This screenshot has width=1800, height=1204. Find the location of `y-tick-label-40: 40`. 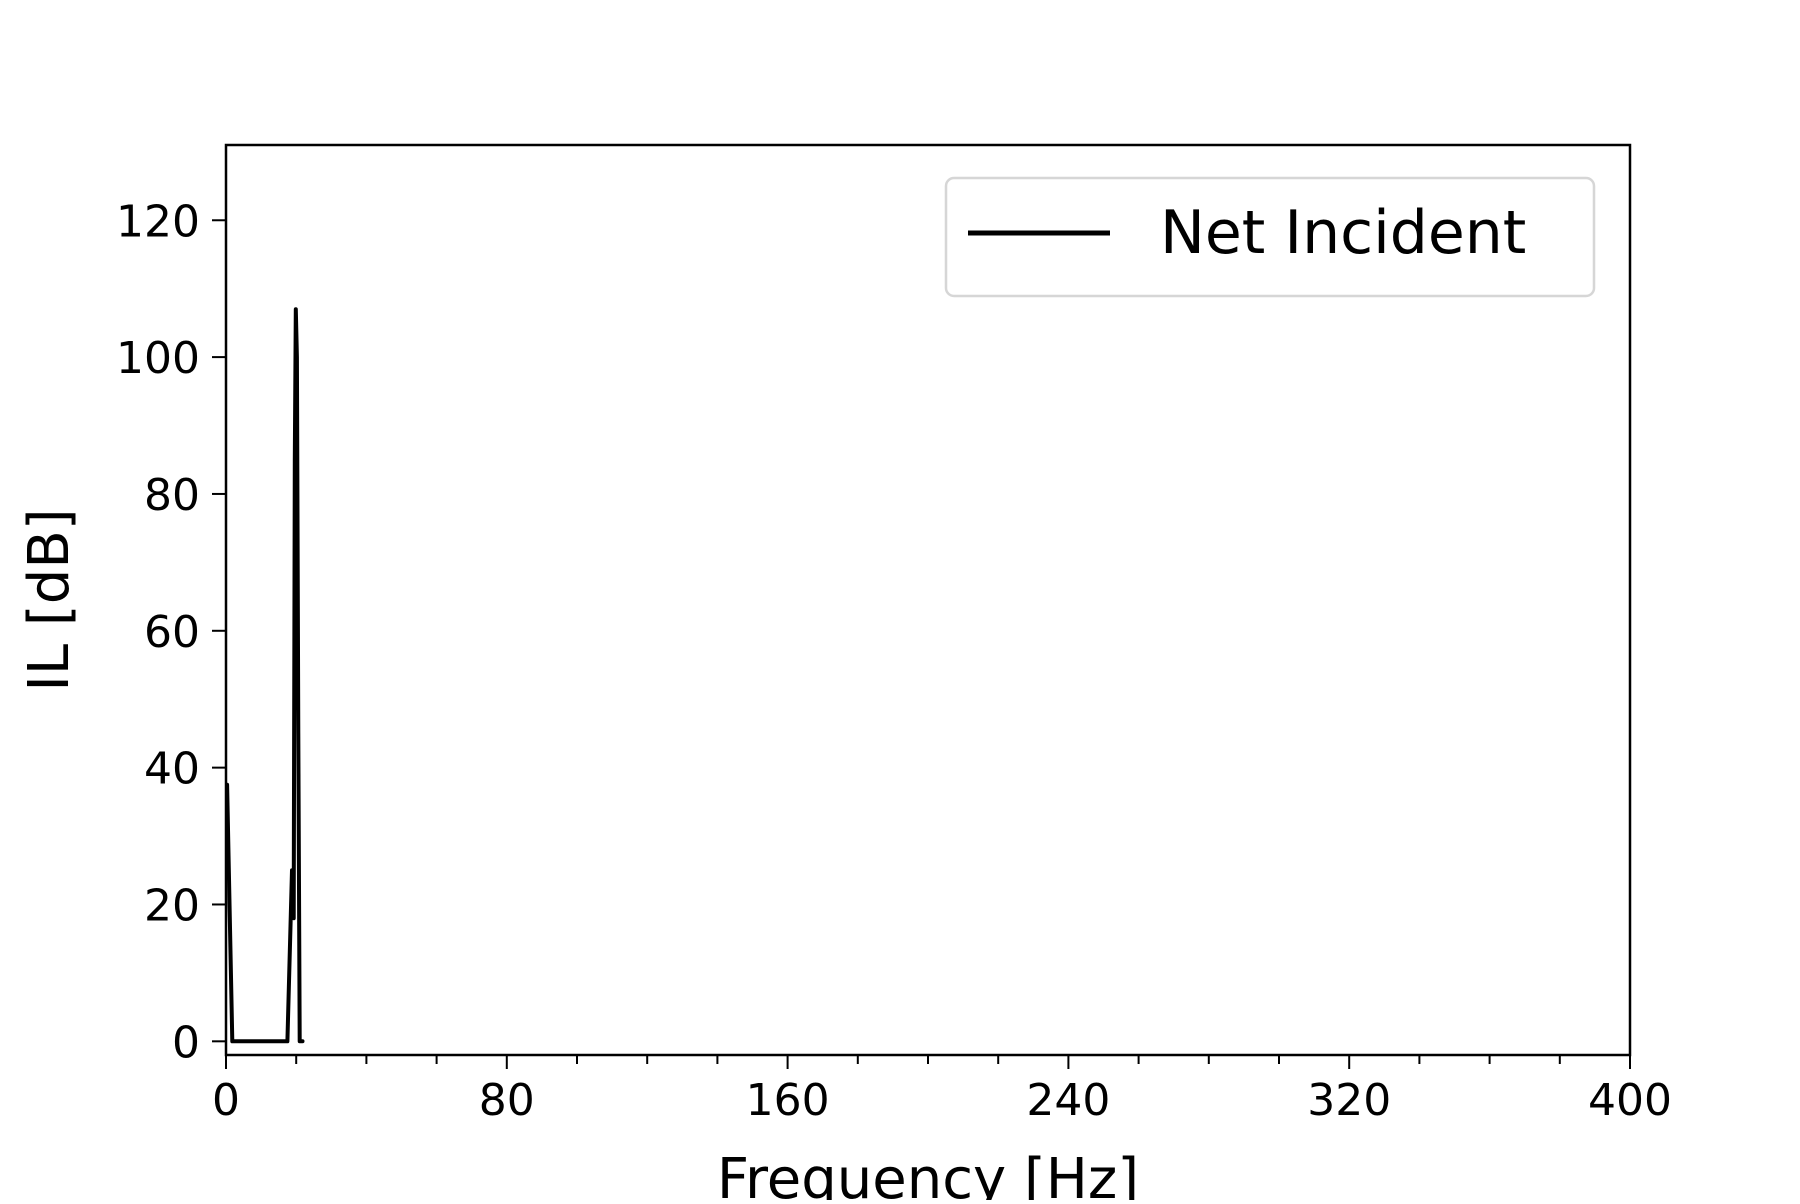

y-tick-label-40: 40 is located at coordinates (172, 769).